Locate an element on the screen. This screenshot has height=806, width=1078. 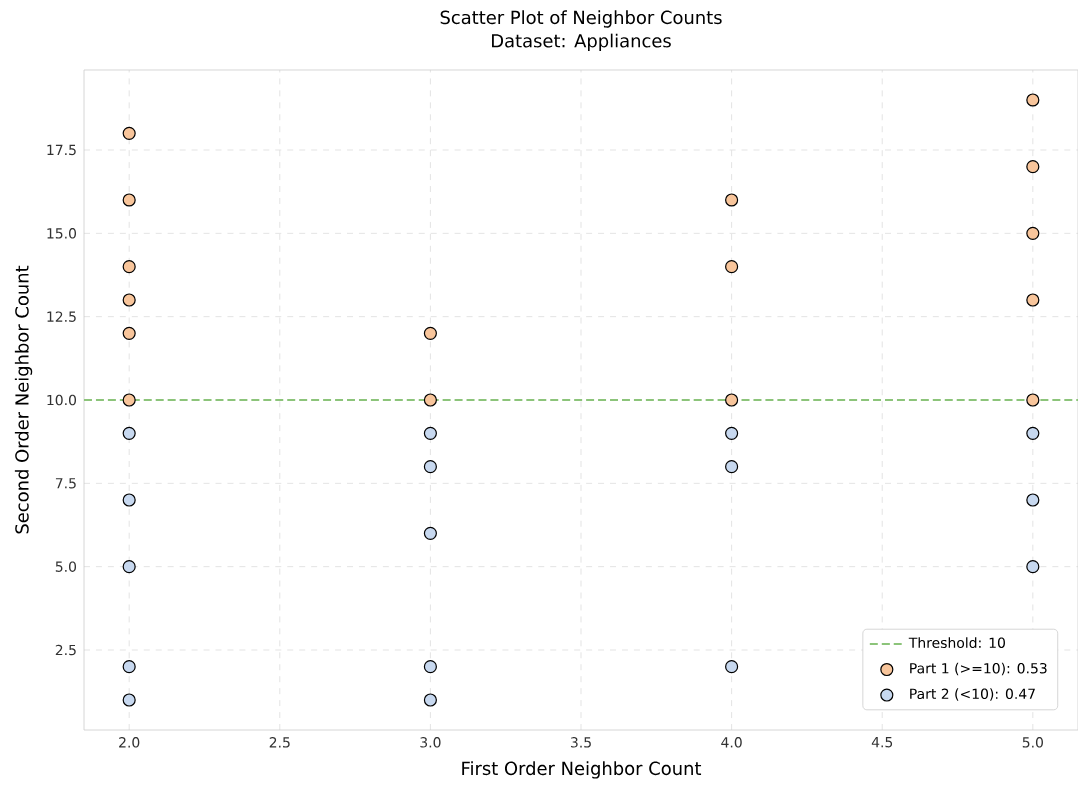
y-axis-title: Second Order Neighbor Count is located at coordinates (23, 399).